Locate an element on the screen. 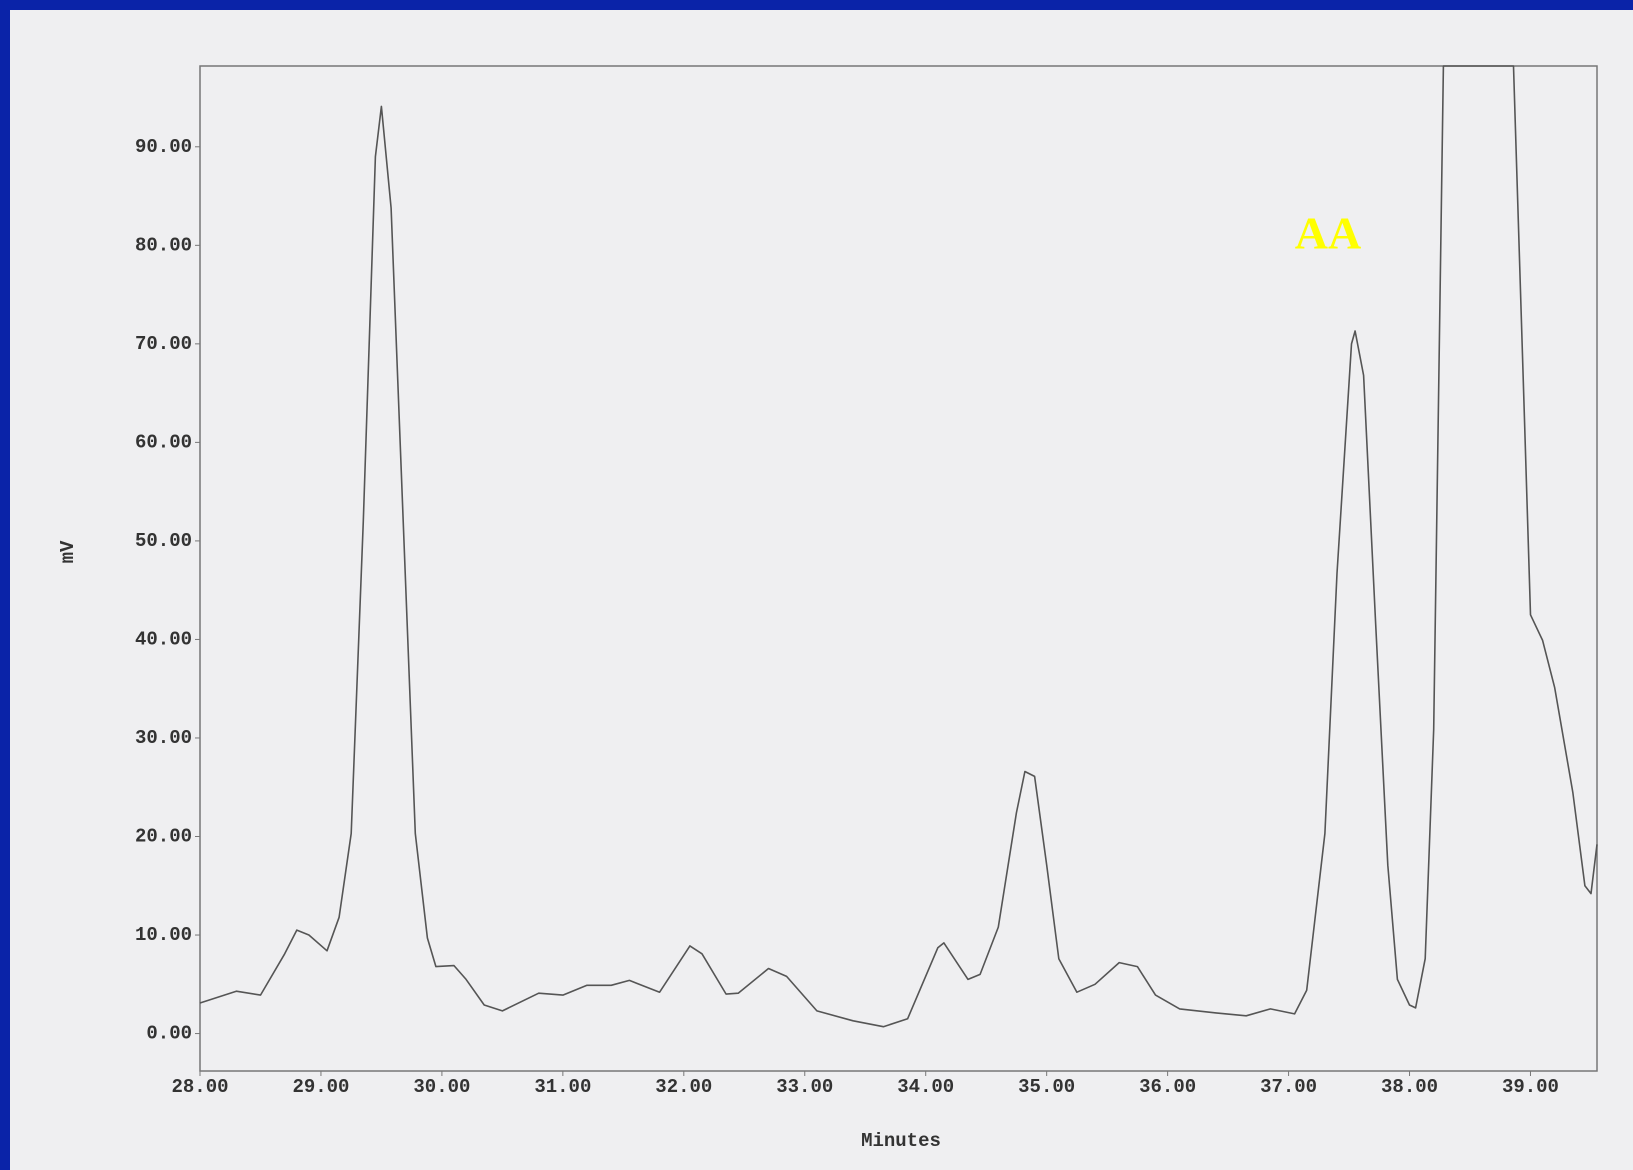 The height and width of the screenshot is (1170, 1633). y-tick-label: 70.00 is located at coordinates (163, 344).